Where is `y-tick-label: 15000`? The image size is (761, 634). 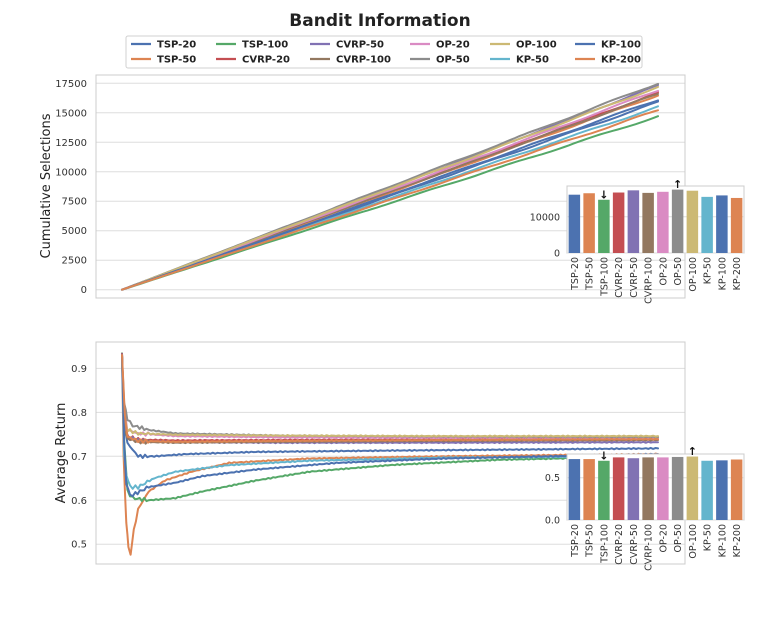 y-tick-label: 15000 is located at coordinates (71, 113).